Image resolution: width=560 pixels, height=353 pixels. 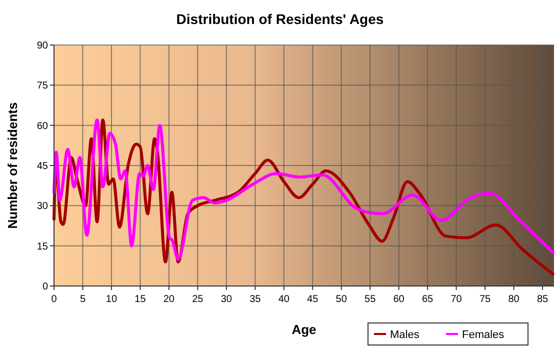 I want to click on x-tick-label: 50, so click(x=342, y=299).